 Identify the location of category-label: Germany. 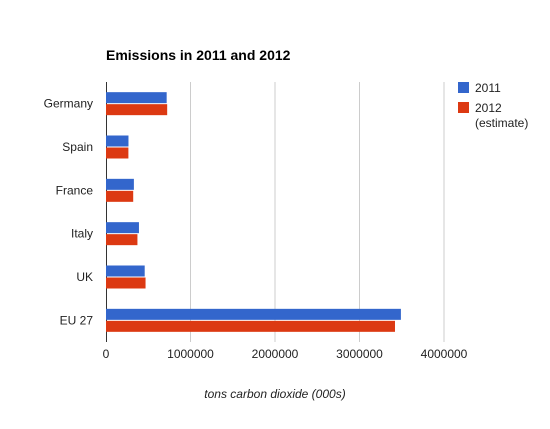
(68, 104).